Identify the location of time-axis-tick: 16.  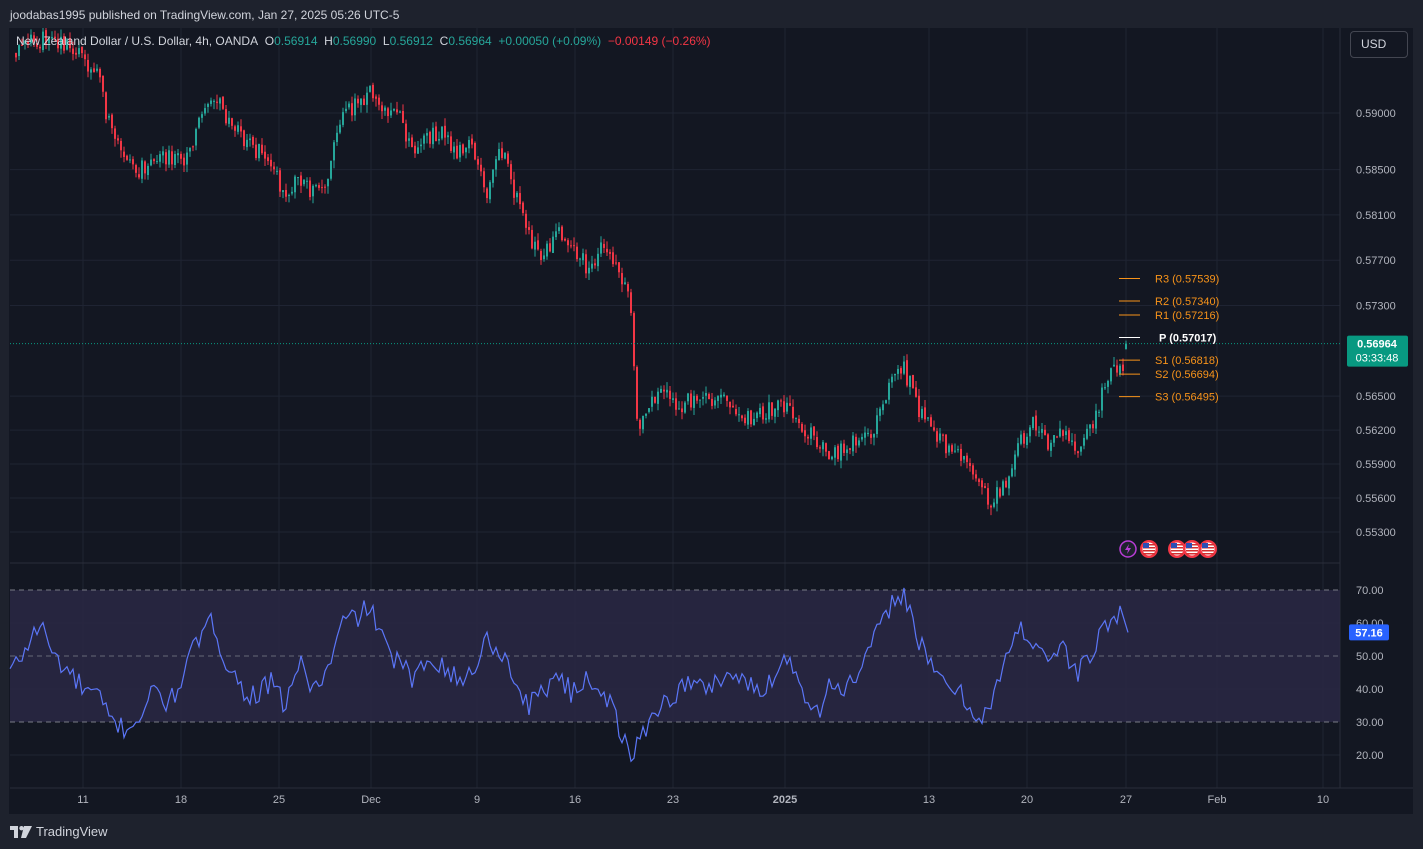
(575, 800).